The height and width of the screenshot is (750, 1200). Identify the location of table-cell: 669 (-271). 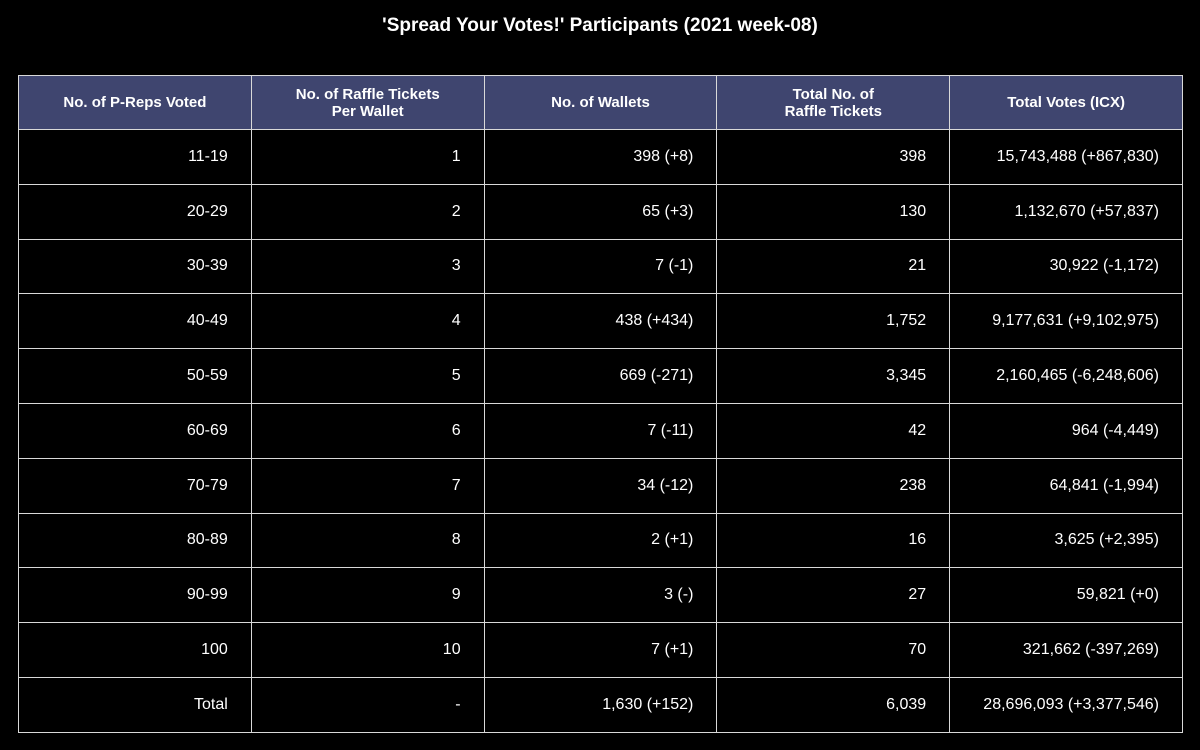
(600, 376).